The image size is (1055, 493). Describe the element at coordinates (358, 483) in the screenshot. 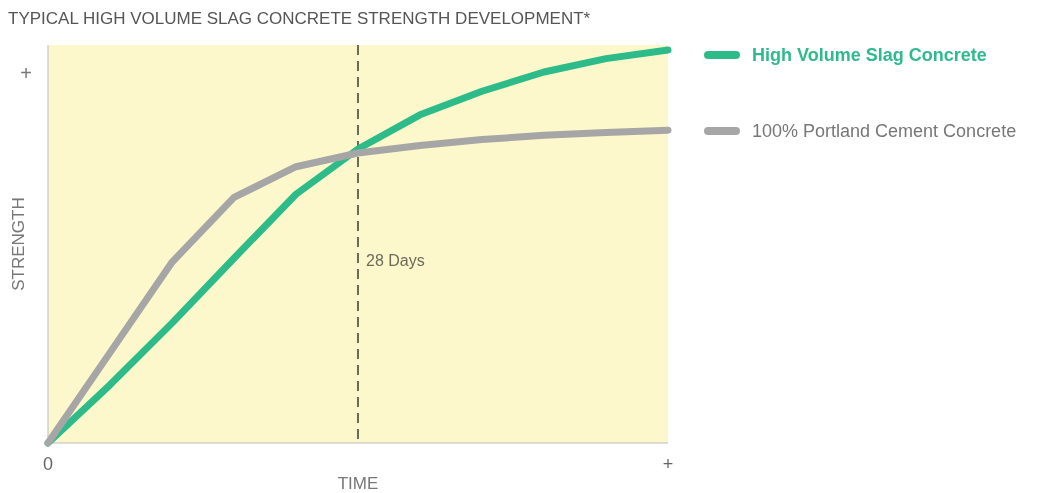

I see `x-axis-title: TIME` at that location.